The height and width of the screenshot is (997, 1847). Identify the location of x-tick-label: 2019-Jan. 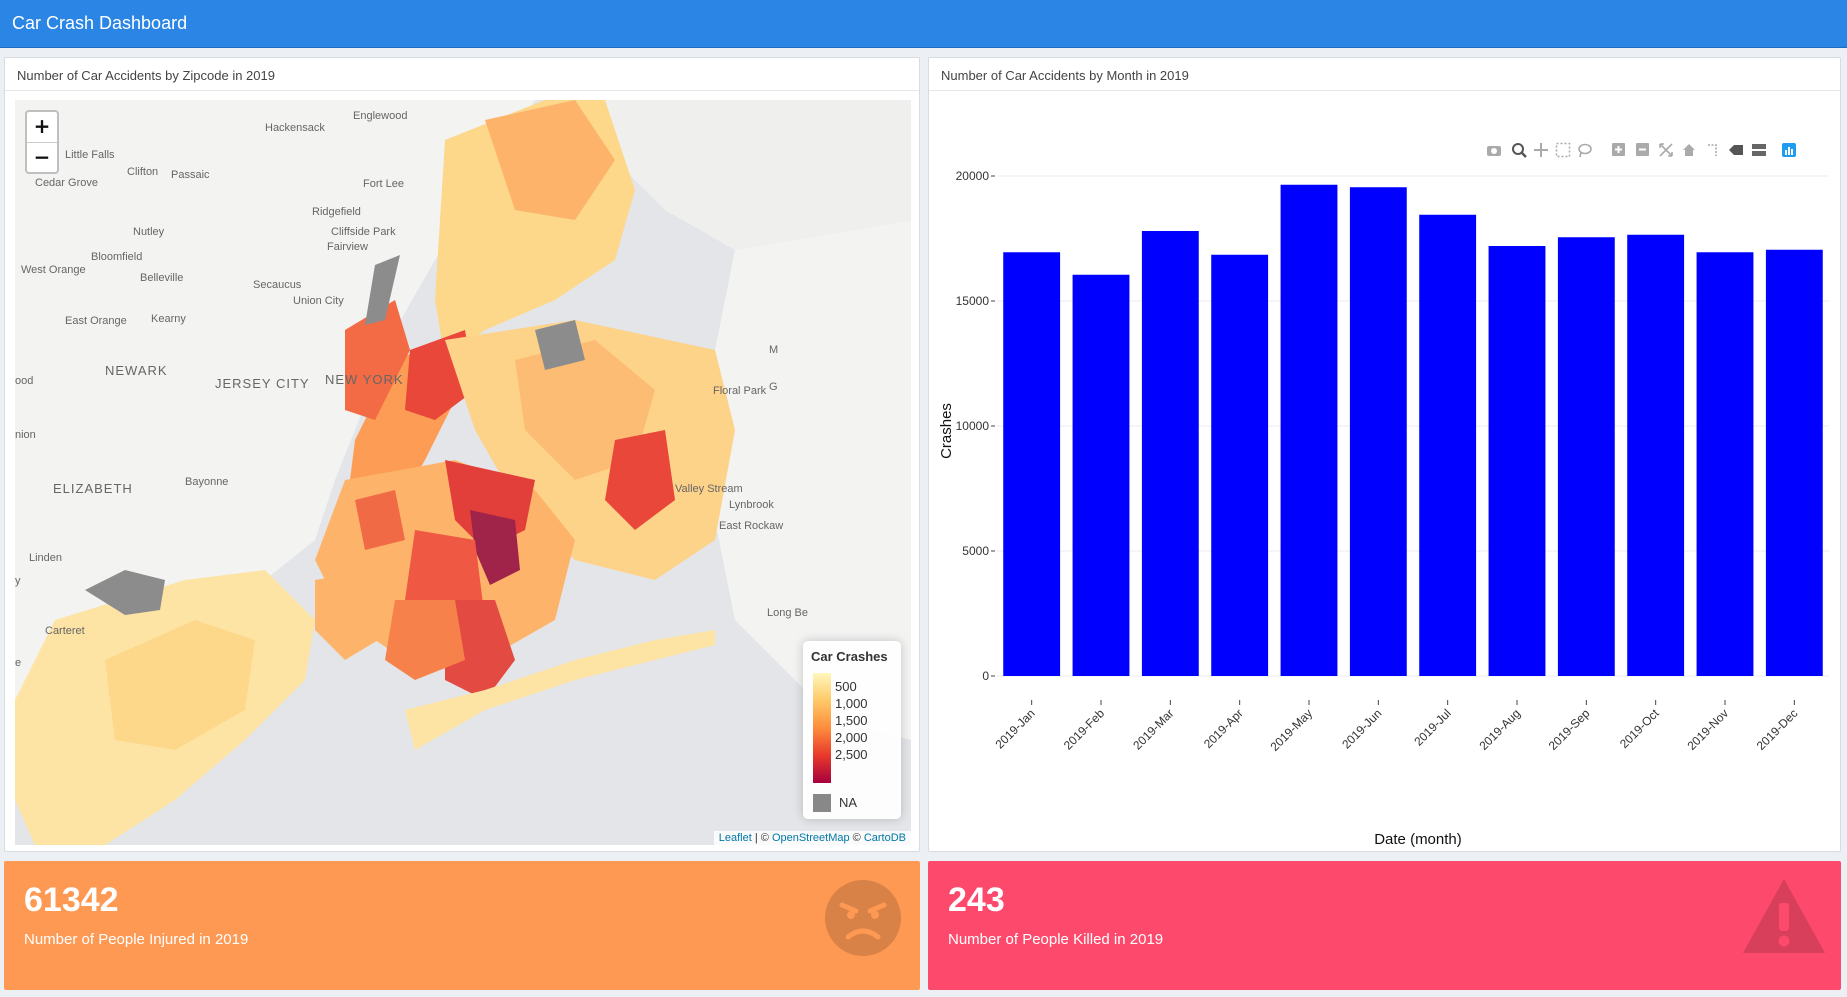
(1015, 728).